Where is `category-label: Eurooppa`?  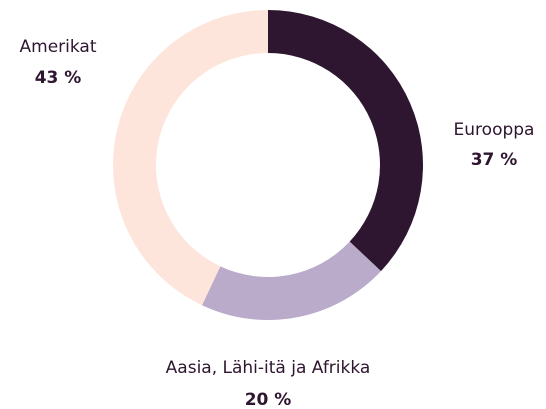 category-label: Eurooppa is located at coordinates (494, 130).